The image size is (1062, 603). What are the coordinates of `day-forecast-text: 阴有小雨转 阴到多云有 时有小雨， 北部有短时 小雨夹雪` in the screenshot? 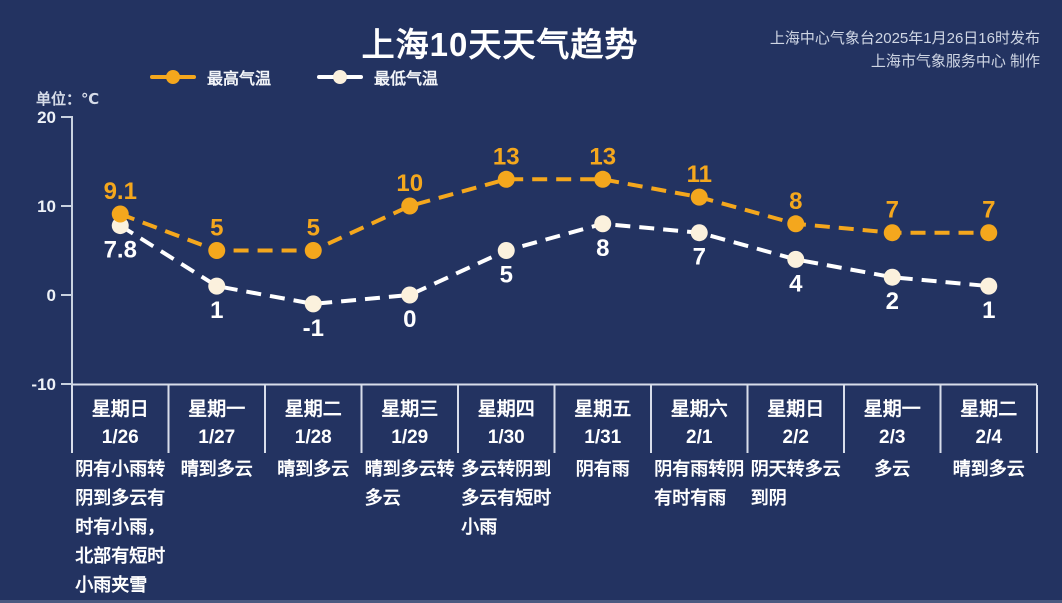 It's located at (120, 527).